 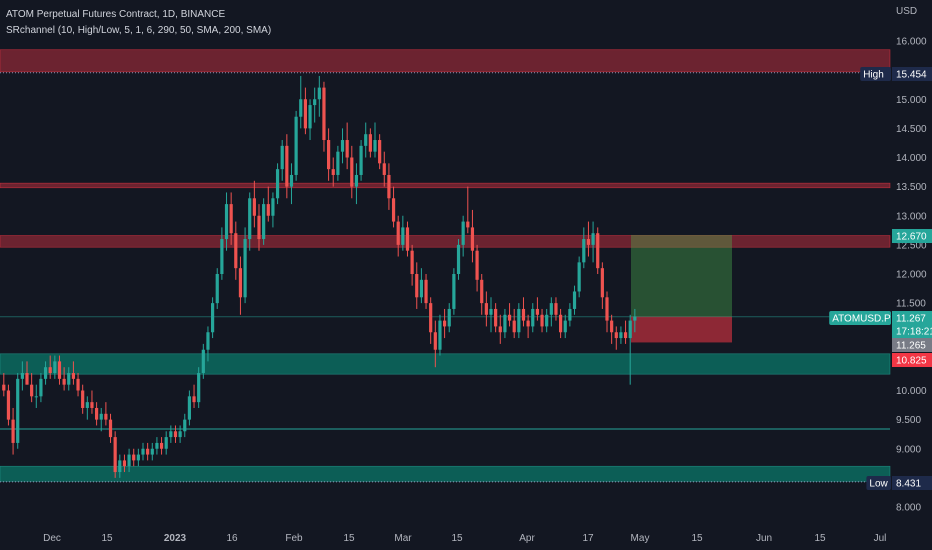 I want to click on y-tick-label: 15.000, so click(x=911, y=100).